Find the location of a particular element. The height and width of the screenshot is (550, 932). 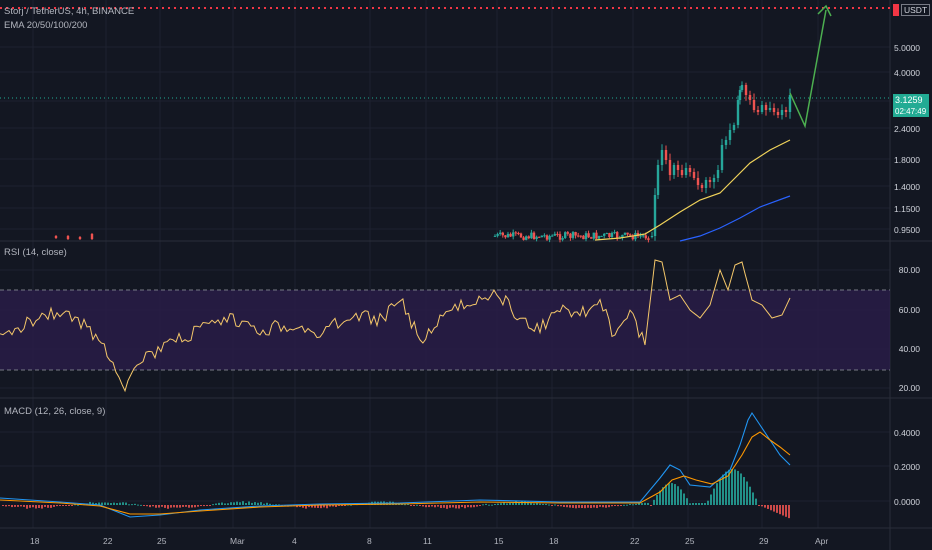

countdown-badge: 02:47:49 is located at coordinates (911, 111).